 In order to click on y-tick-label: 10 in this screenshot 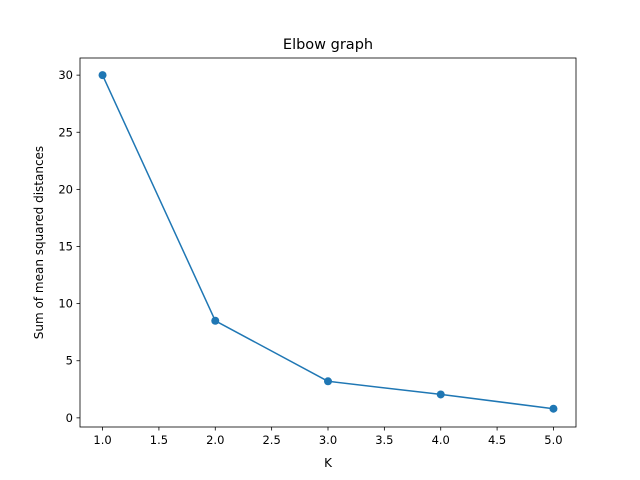, I will do `click(65, 304)`.